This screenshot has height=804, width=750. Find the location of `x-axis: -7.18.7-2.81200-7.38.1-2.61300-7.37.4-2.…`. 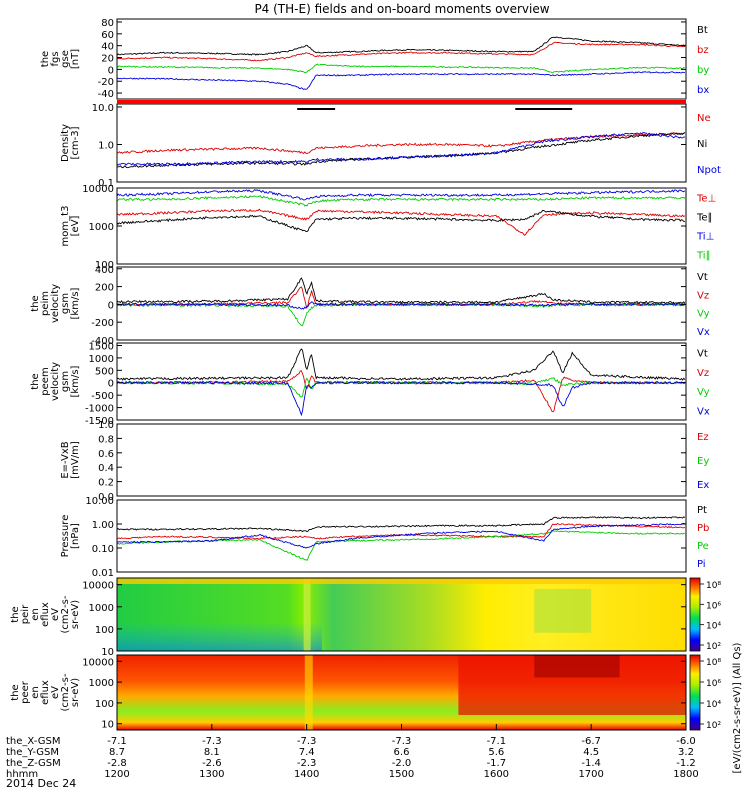

x-axis: -7.18.7-2.81200-7.38.1-2.61300-7.37.4-2.… is located at coordinates (352, 752).